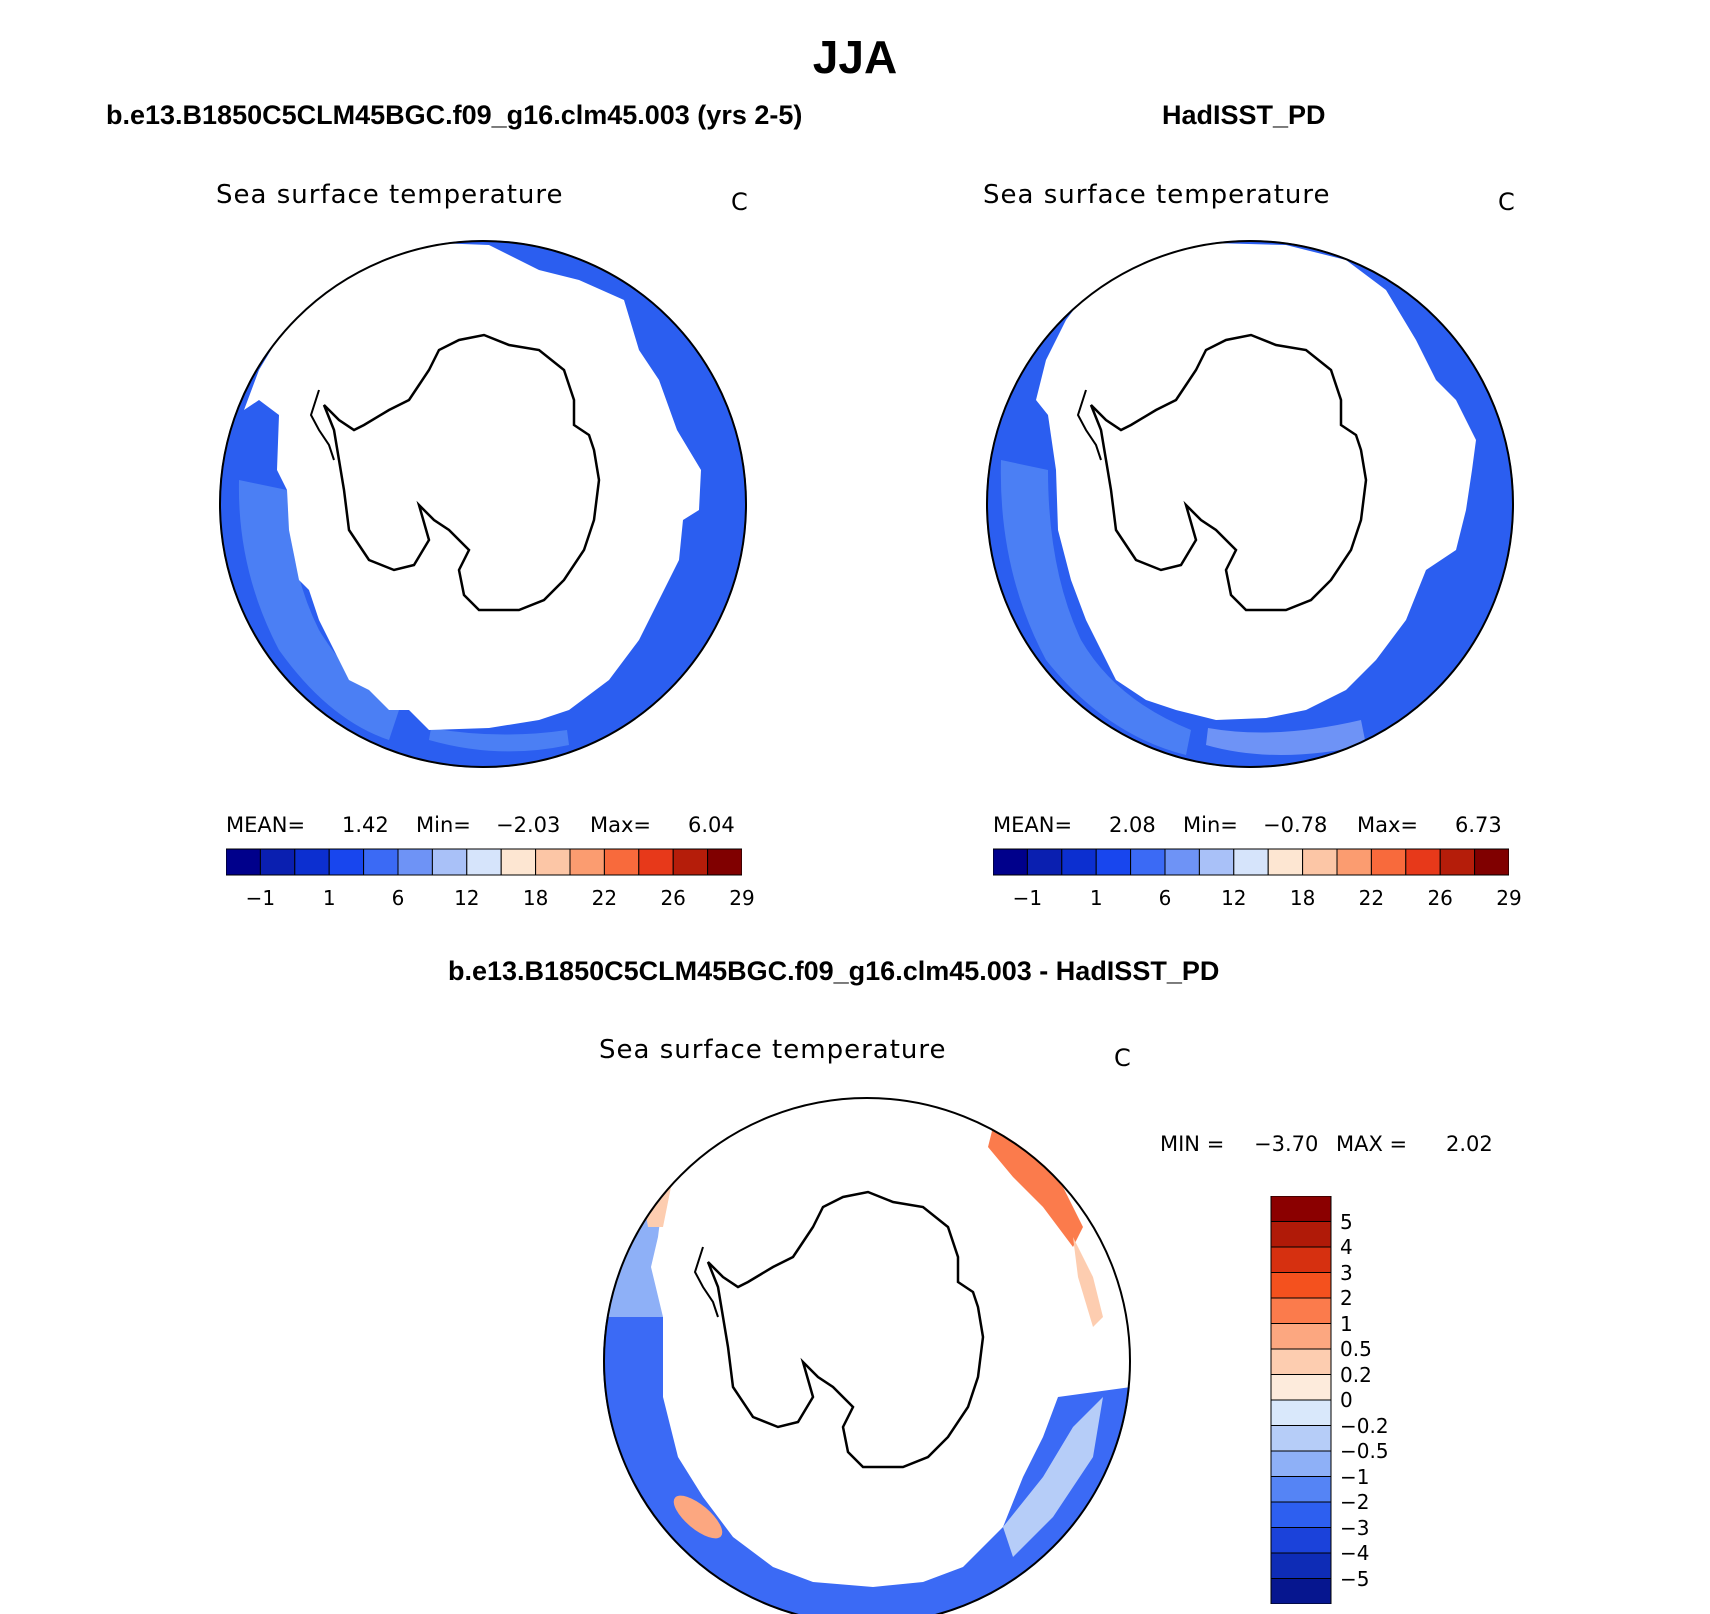 This screenshot has height=1614, width=1710. I want to click on colorbar-tick-label: −1, so click(1355, 1476).